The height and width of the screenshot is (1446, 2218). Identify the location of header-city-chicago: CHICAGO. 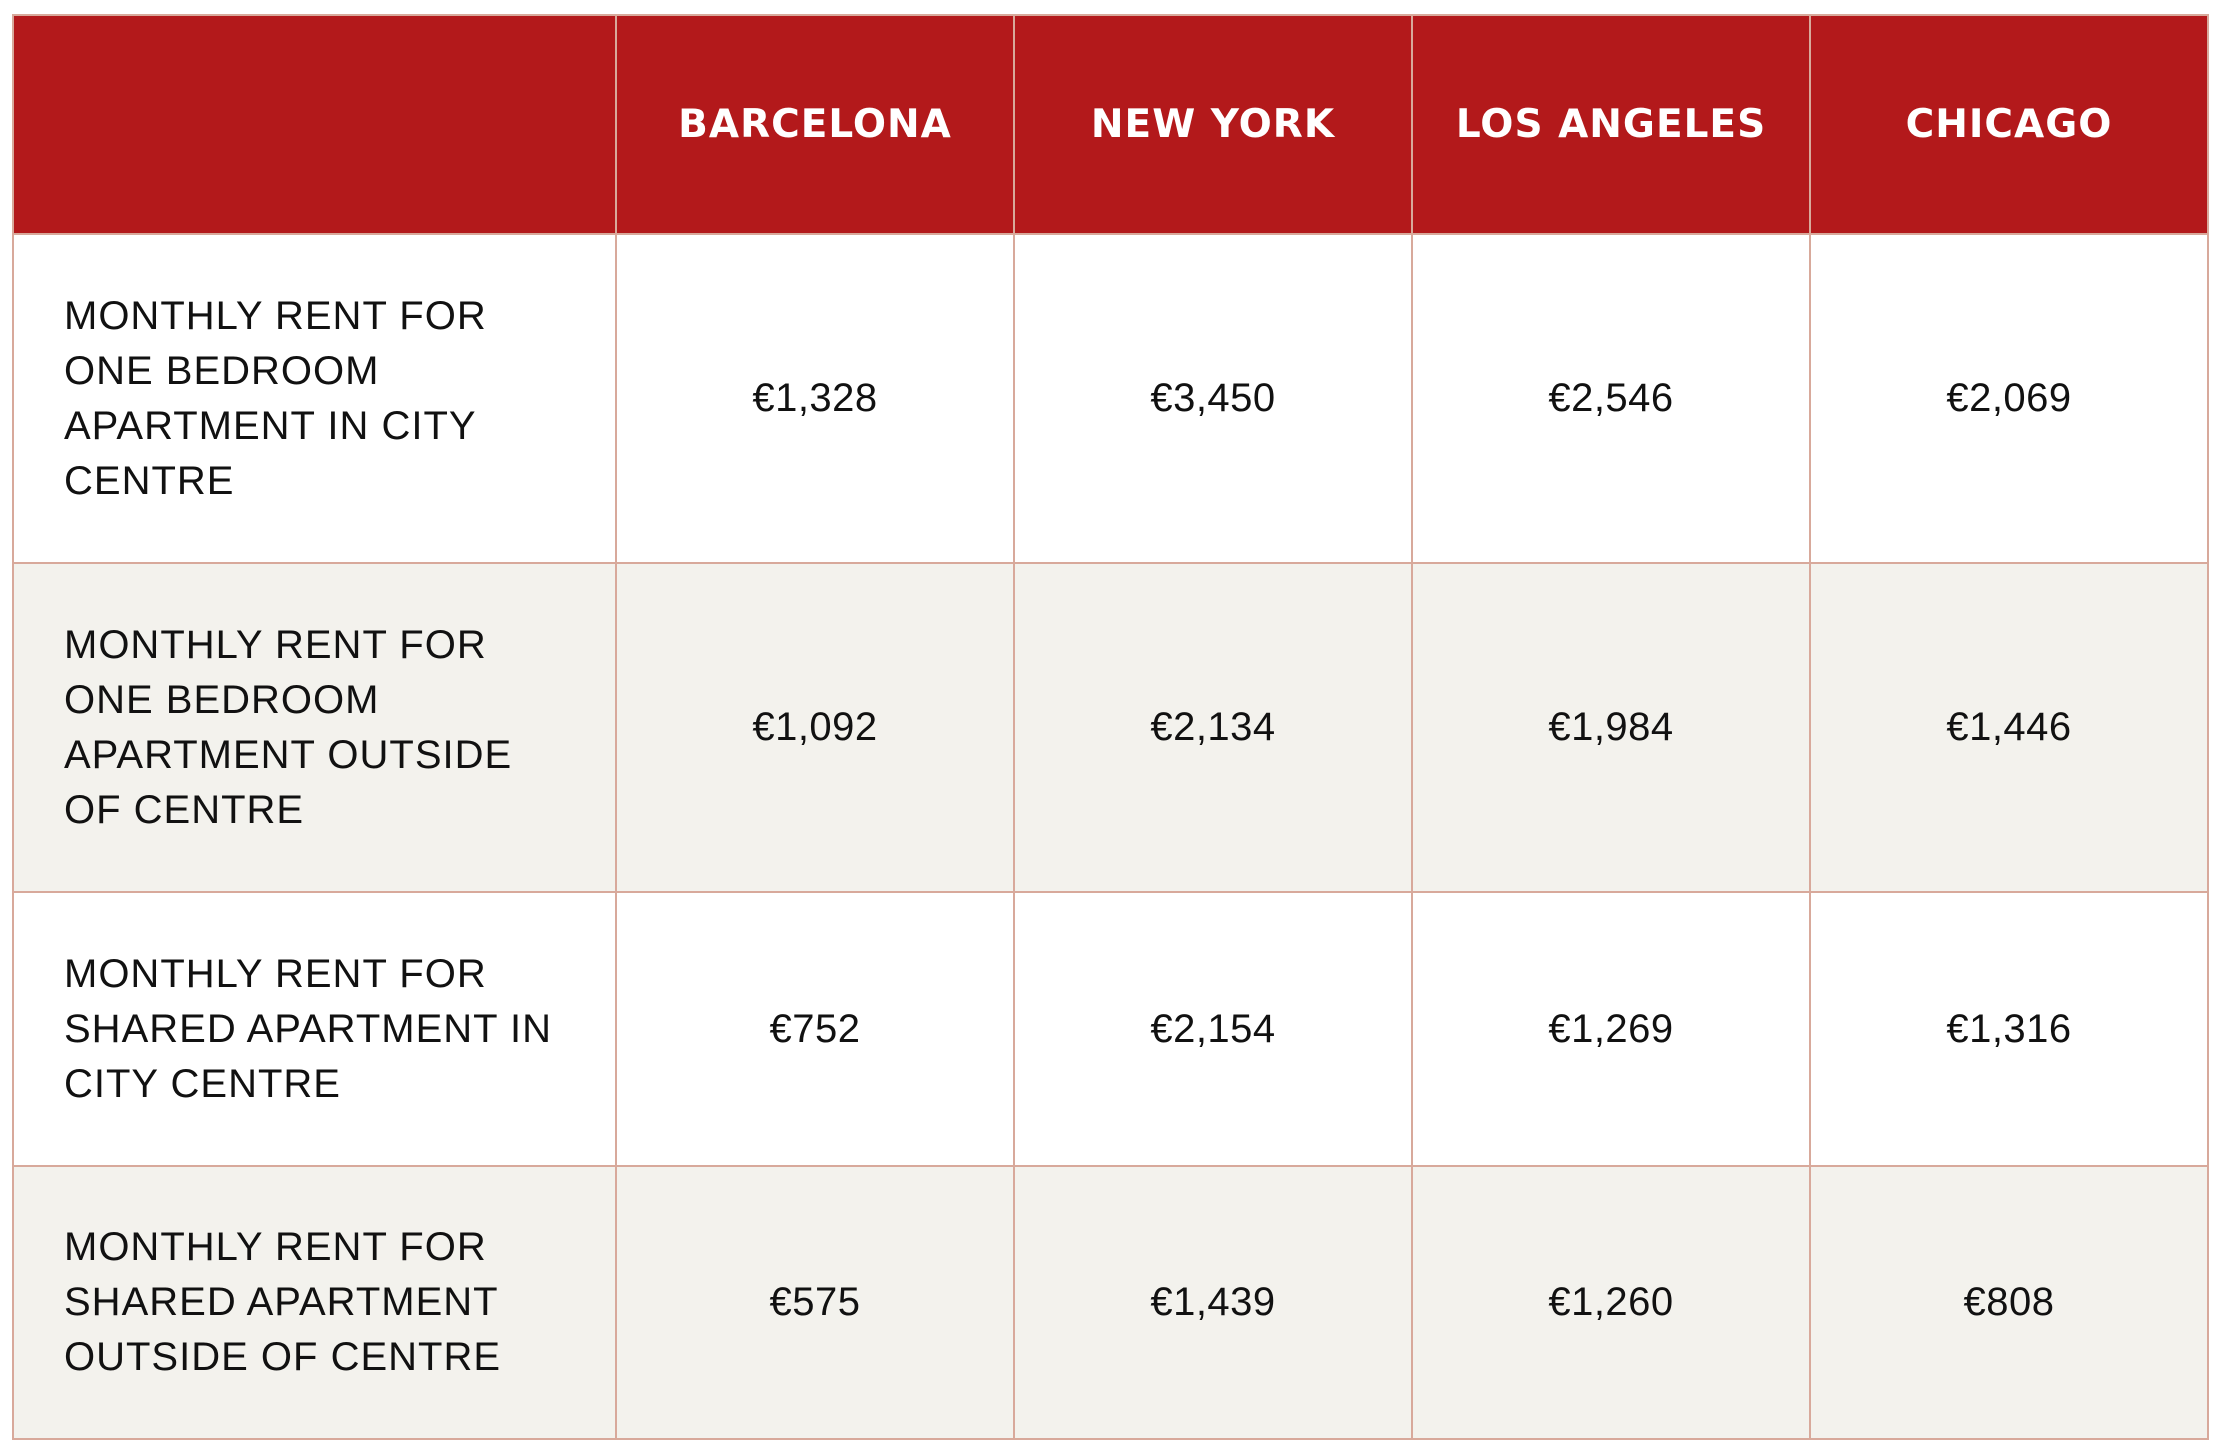
(2009, 124).